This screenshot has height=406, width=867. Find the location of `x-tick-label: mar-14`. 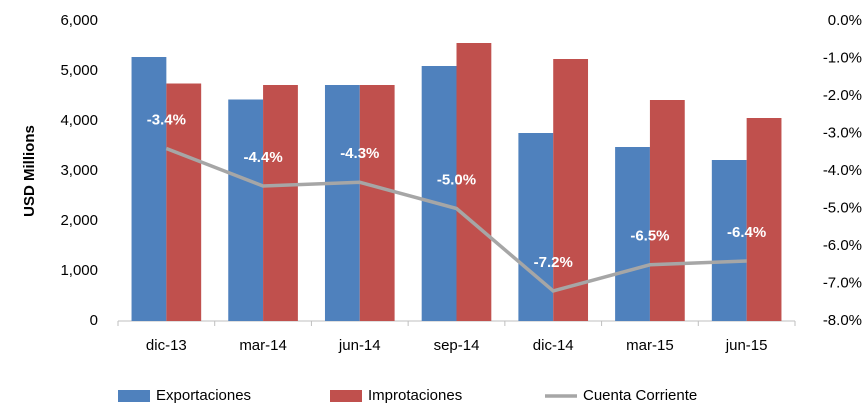

x-tick-label: mar-14 is located at coordinates (263, 345).